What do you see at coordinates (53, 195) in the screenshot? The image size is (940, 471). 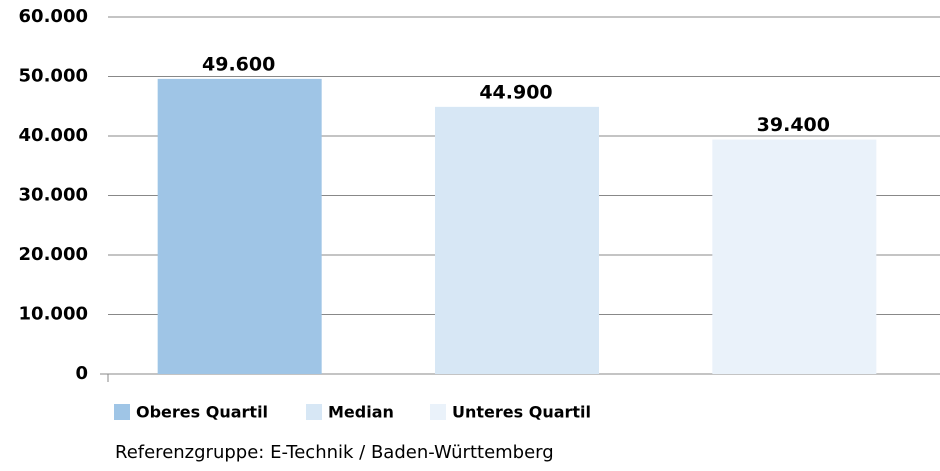 I see `y-tick-label: 30.000` at bounding box center [53, 195].